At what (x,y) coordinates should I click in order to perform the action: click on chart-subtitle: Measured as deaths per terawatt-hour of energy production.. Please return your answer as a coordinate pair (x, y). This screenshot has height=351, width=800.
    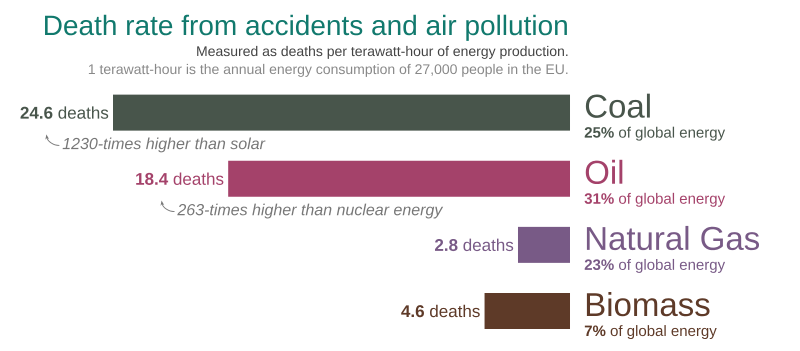
    Looking at the image, I should click on (382, 52).